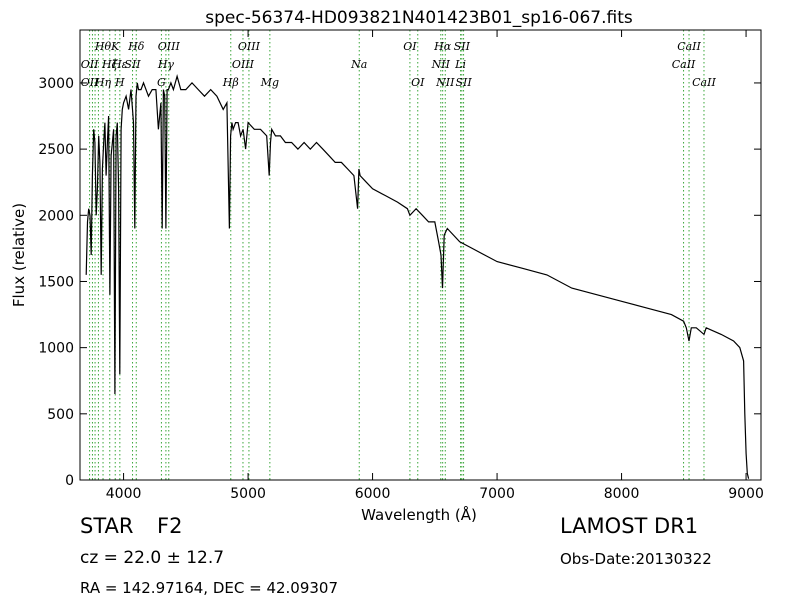  Describe the element at coordinates (56, 349) in the screenshot. I see `y-tick-label: 1000` at that location.